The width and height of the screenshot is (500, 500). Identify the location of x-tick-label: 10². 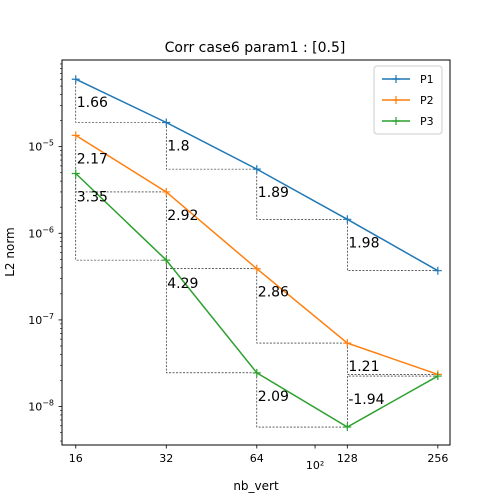
(315, 465).